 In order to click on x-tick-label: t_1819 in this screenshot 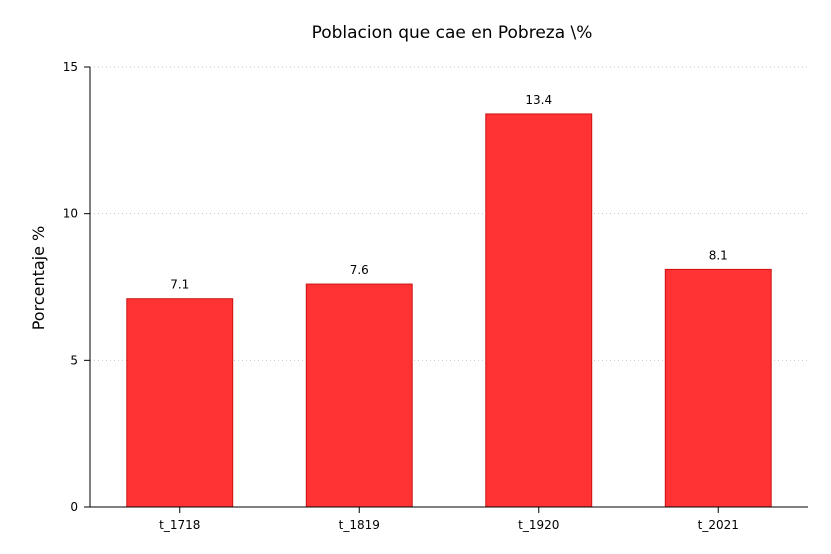, I will do `click(359, 525)`.